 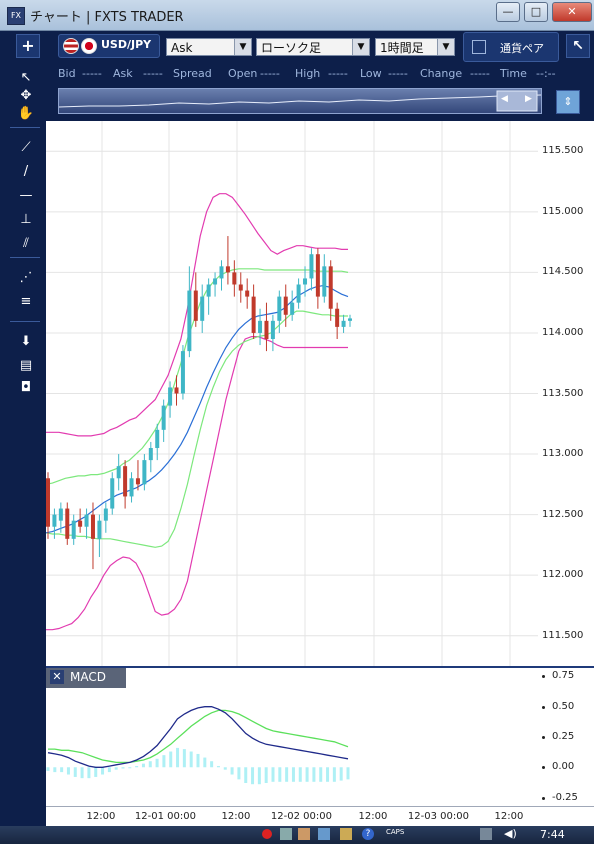 I want to click on time-tick-label: 12:00, so click(x=509, y=816).